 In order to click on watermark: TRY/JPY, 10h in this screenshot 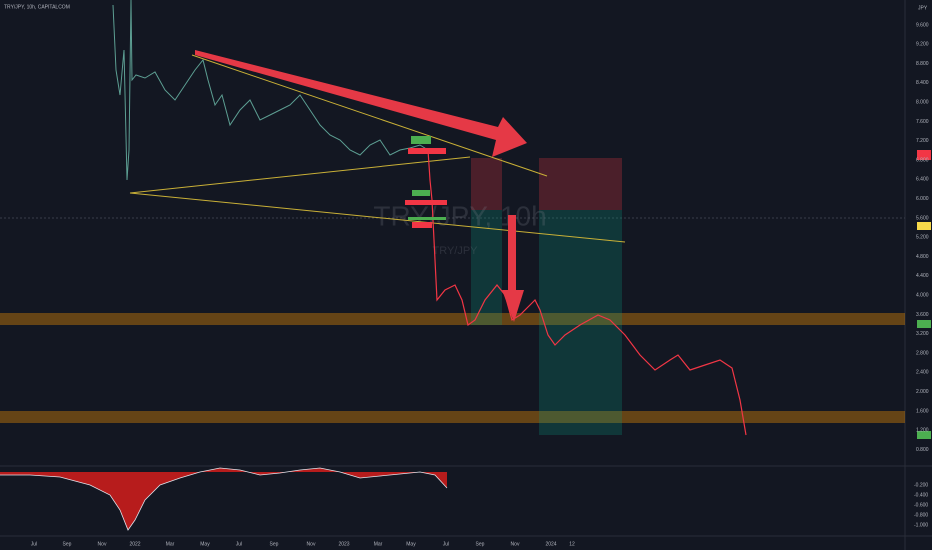, I will do `click(459, 215)`.